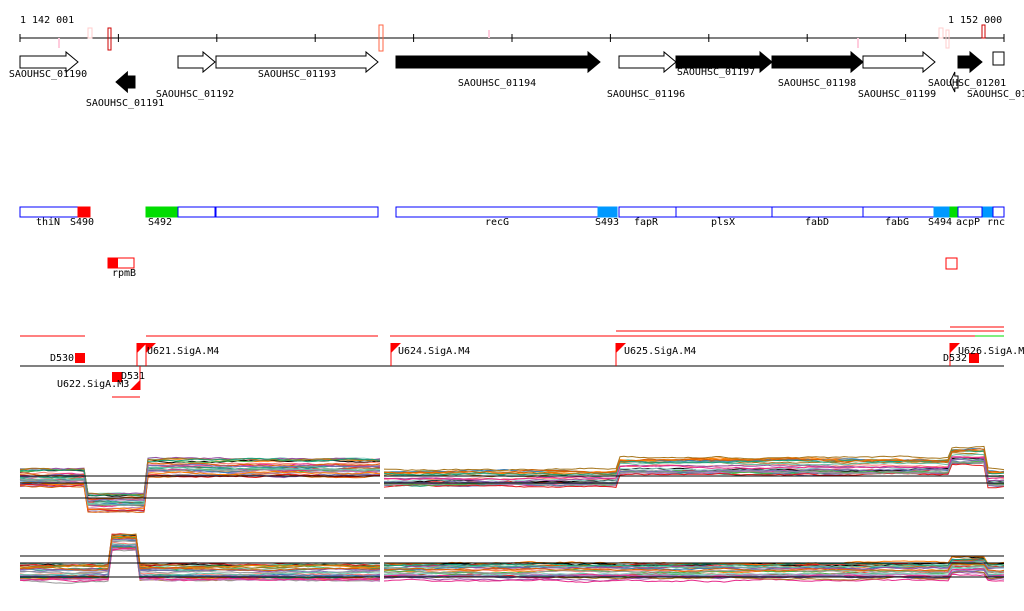 The width and height of the screenshot is (1024, 611). What do you see at coordinates (434, 351) in the screenshot?
I see `promoter-label: U624.SigA.M4` at bounding box center [434, 351].